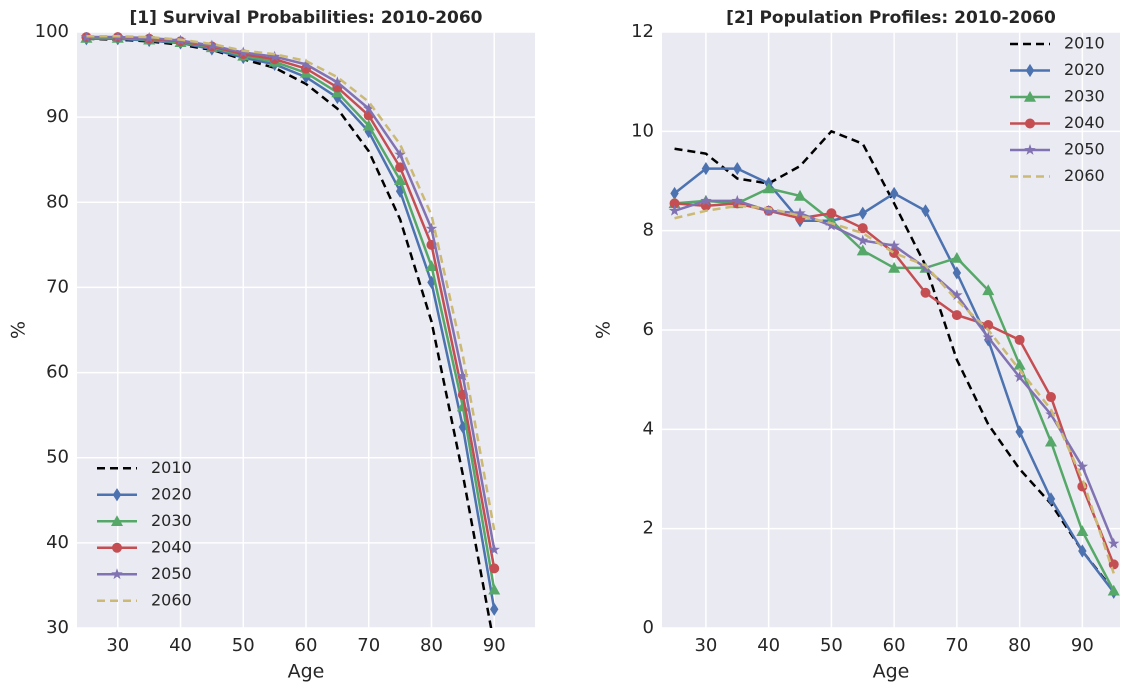 This screenshot has height=688, width=1126. I want to click on y-tick-label: 30, so click(57, 627).